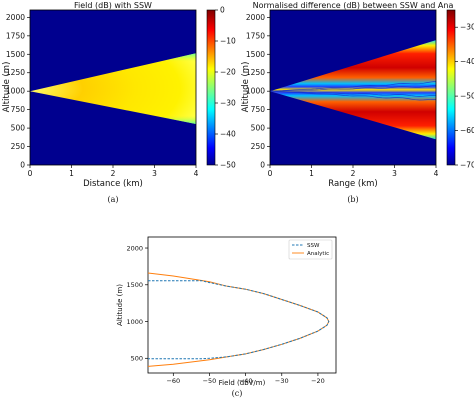 Image resolution: width=474 pixels, height=404 pixels. What do you see at coordinates (211, 87) in the screenshot?
I see `panel-a-colorbar` at bounding box center [211, 87].